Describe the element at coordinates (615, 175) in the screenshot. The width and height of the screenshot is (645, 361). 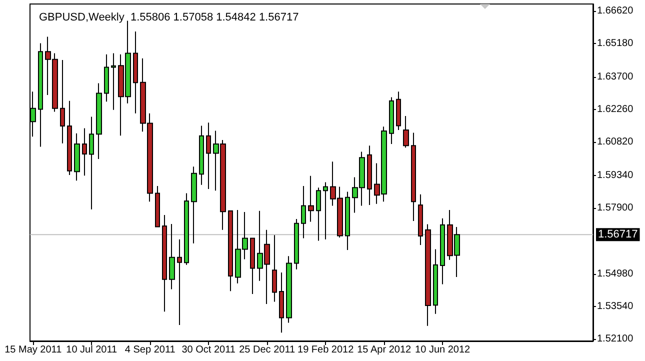
I see `y-tick-label: 1.59340` at that location.